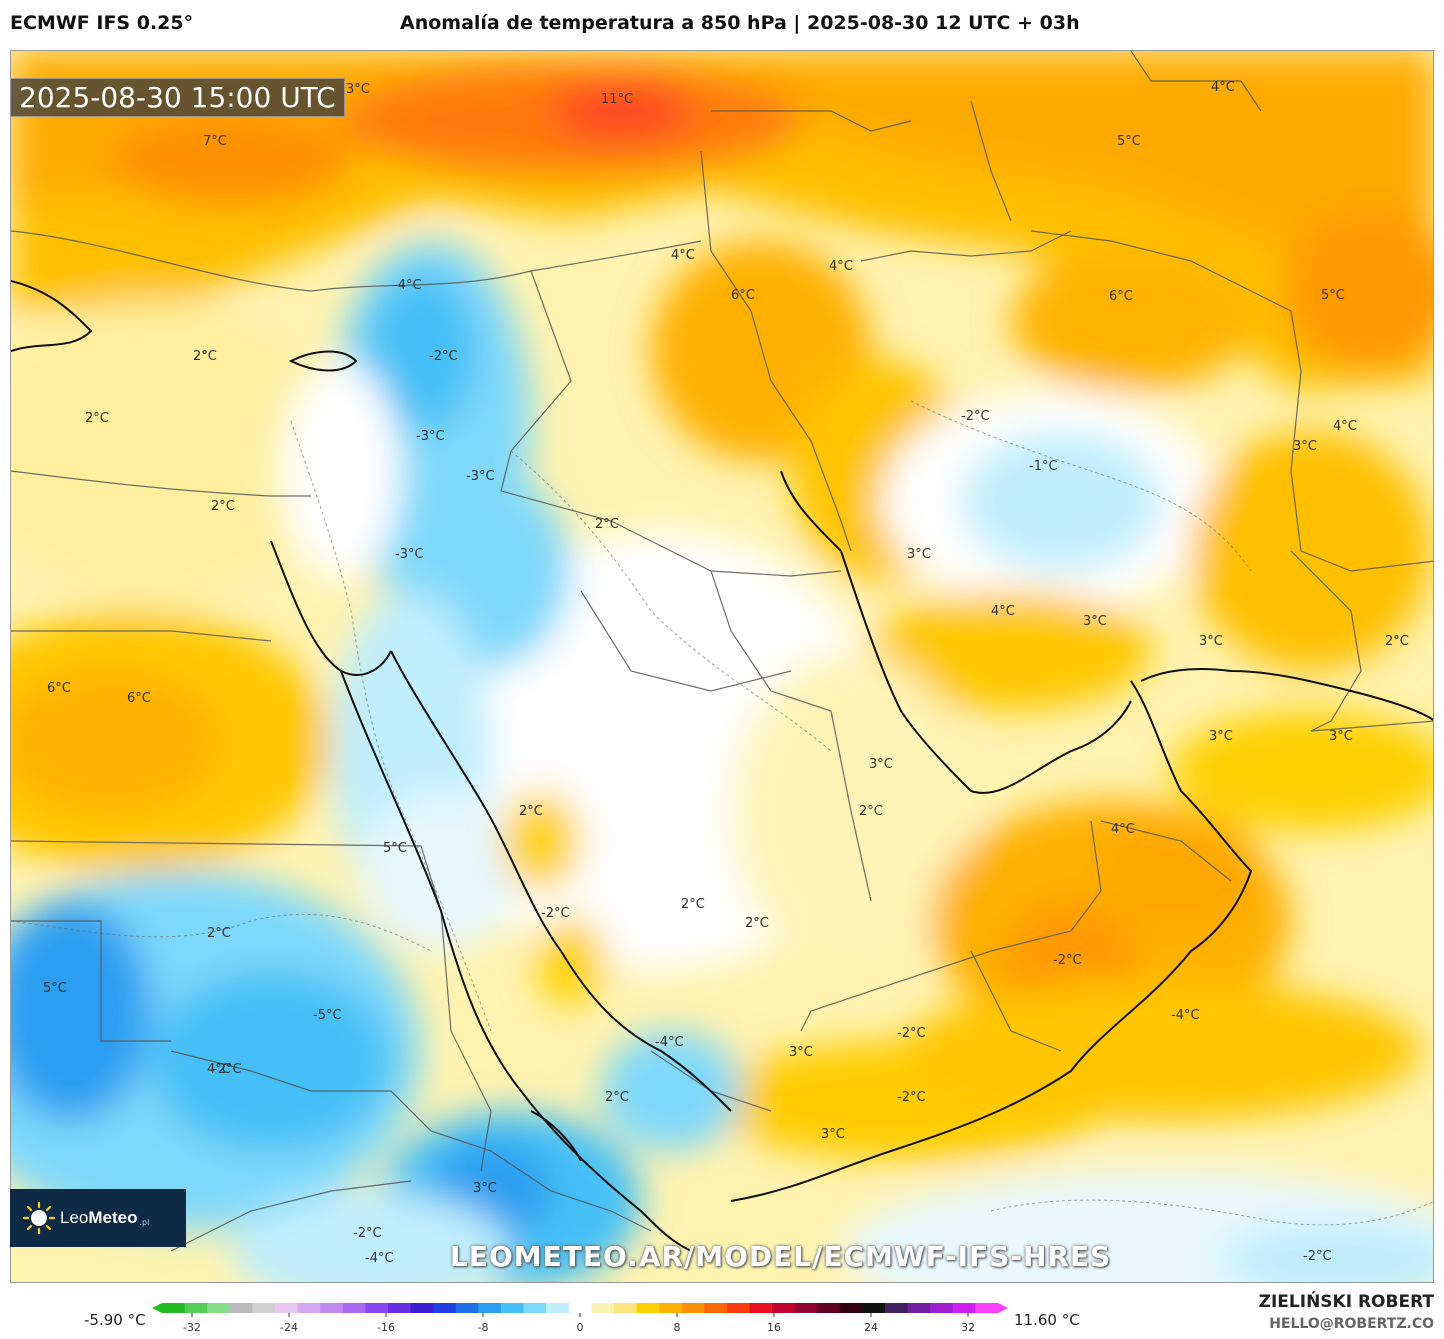 The height and width of the screenshot is (1339, 1444). What do you see at coordinates (580, 1327) in the screenshot?
I see `colorbar-tick-label: 0` at bounding box center [580, 1327].